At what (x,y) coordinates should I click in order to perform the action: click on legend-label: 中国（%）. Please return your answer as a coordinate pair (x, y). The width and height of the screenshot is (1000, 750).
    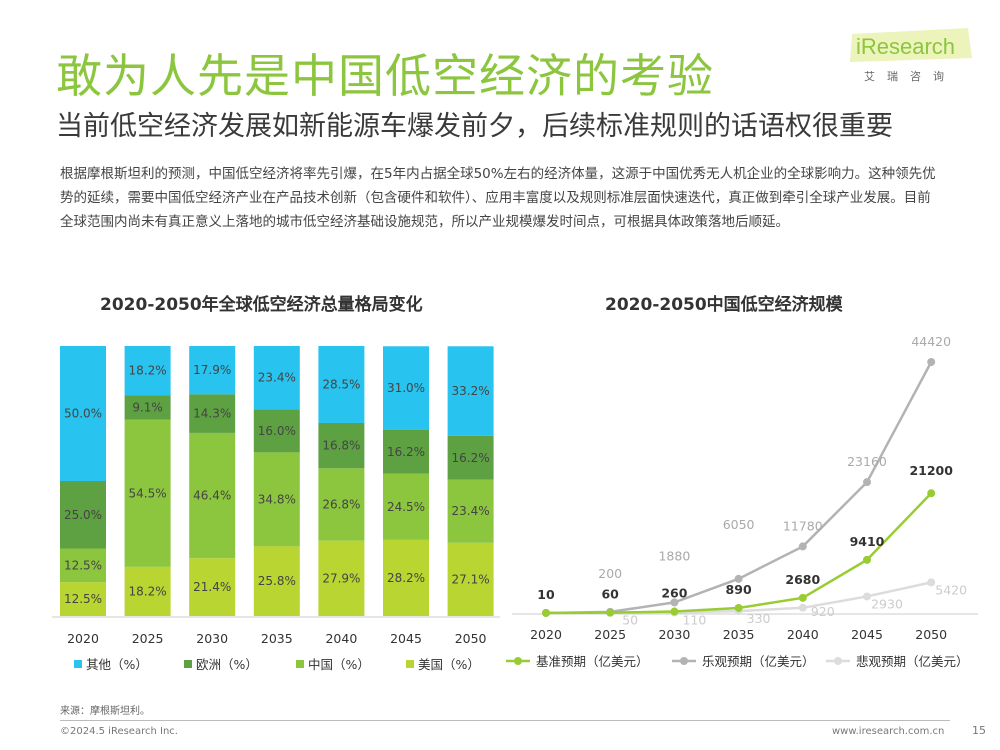
    Looking at the image, I should click on (339, 664).